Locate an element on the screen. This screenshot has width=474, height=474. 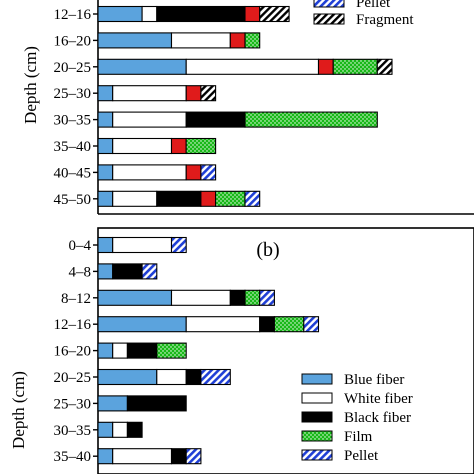
panel-b-ylabel: Depth (cm) is located at coordinates (18, 410).